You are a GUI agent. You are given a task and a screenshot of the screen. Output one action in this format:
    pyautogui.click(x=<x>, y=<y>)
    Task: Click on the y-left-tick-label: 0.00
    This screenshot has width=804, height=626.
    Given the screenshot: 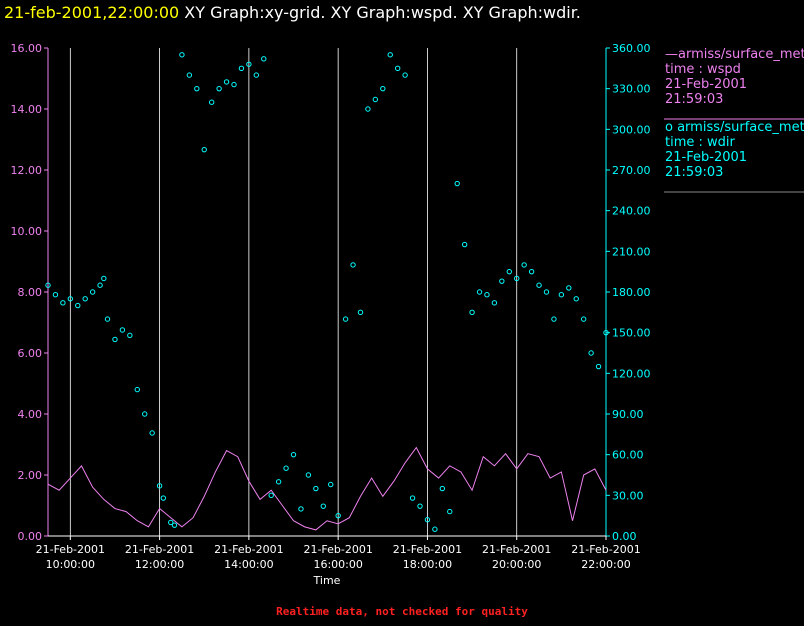 What is the action you would take?
    pyautogui.click(x=30, y=536)
    